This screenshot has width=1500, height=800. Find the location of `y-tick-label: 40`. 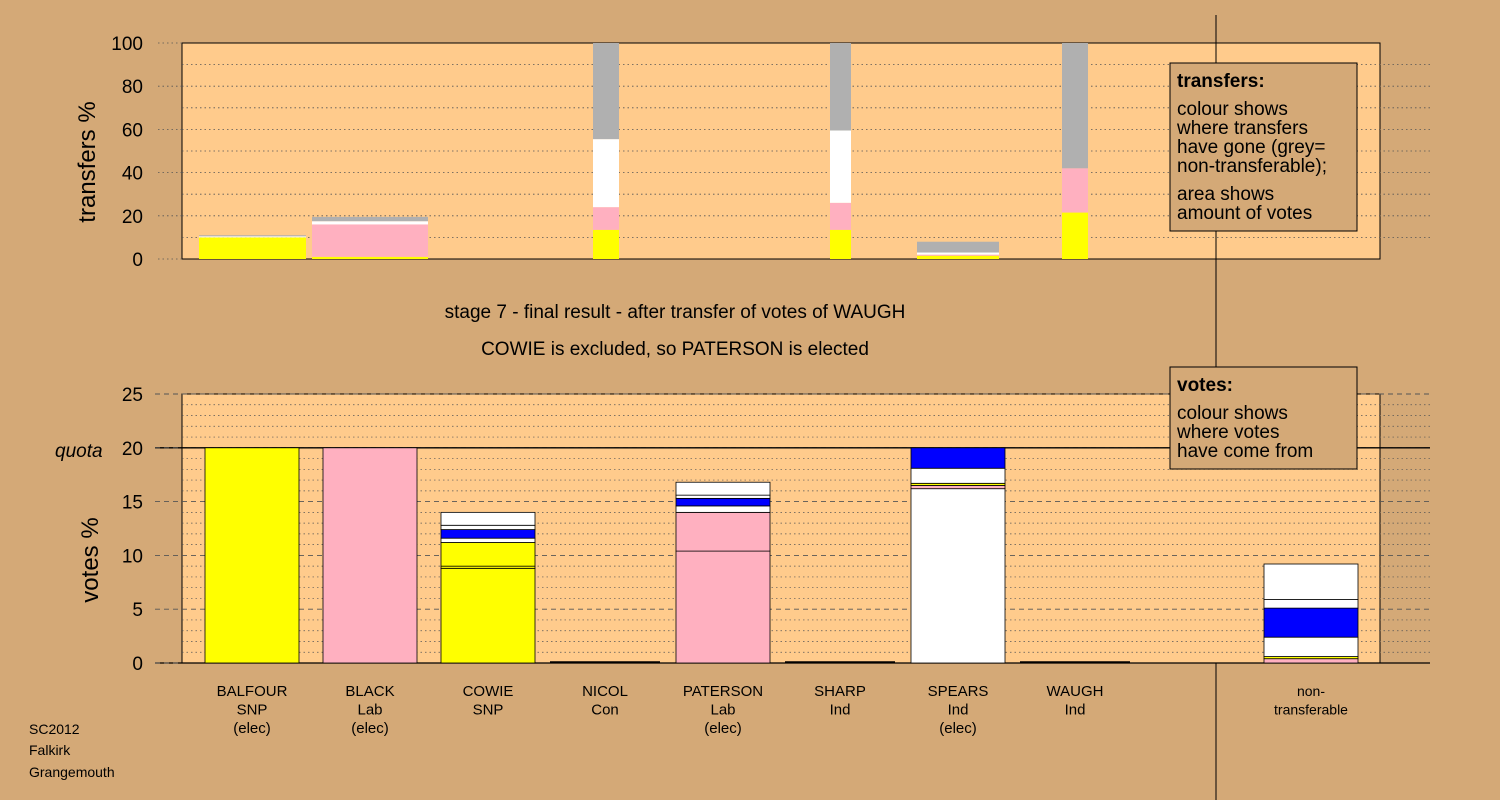

y-tick-label: 40 is located at coordinates (132, 174).